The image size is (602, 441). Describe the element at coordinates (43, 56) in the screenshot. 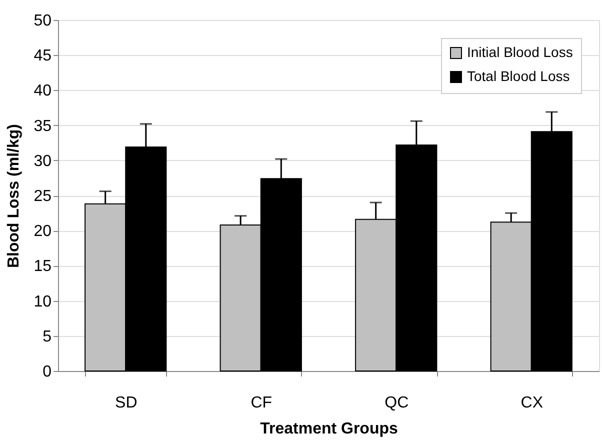

I see `y-tick-label: 45` at that location.